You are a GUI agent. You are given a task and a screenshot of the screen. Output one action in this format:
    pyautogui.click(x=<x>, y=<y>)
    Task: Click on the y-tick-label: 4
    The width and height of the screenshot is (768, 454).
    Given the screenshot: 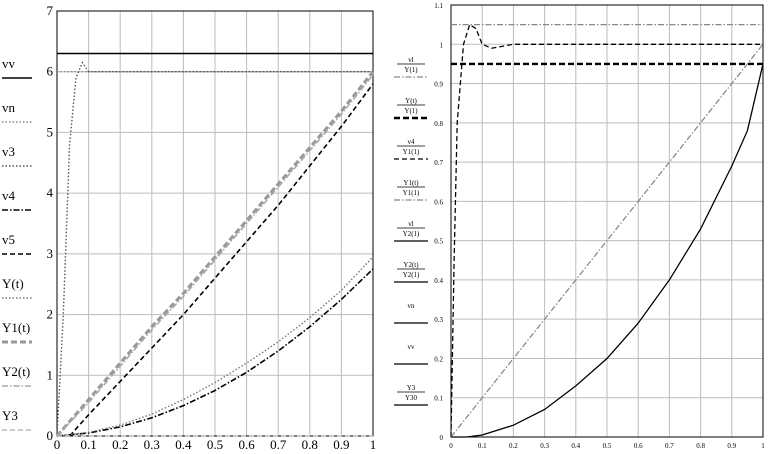 What is the action you would take?
    pyautogui.click(x=50, y=192)
    